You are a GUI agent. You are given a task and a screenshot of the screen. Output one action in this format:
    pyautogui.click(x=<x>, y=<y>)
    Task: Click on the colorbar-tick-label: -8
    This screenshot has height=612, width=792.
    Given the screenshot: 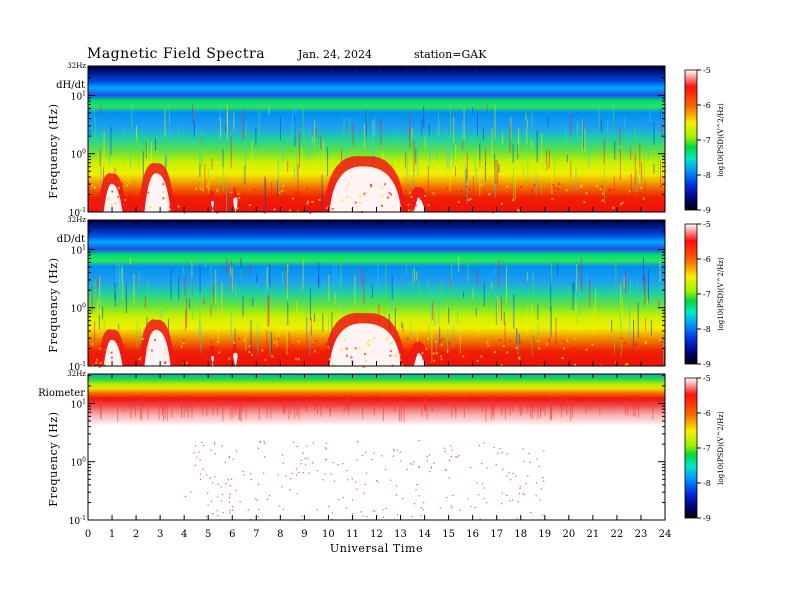 What is the action you would take?
    pyautogui.click(x=707, y=483)
    